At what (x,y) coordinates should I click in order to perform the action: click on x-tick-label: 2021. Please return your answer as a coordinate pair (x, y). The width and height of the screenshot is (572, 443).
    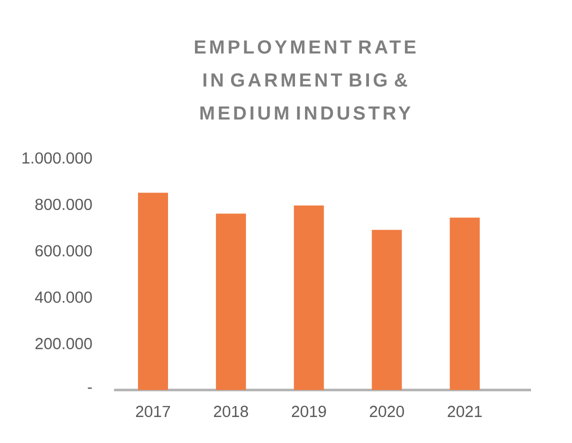
    Looking at the image, I should click on (465, 412).